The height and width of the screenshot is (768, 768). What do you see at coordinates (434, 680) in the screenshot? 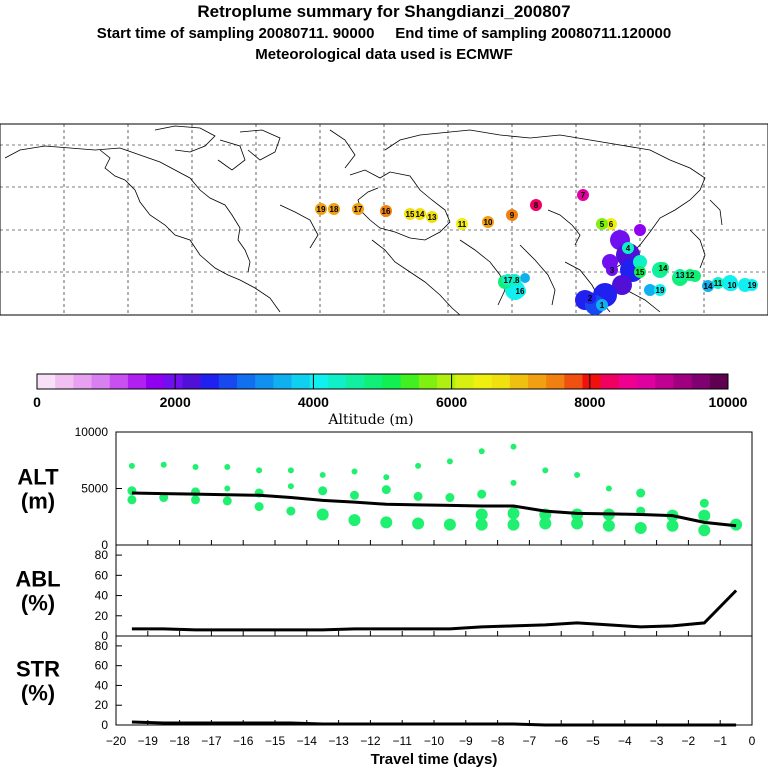
I see `panel-frame` at bounding box center [434, 680].